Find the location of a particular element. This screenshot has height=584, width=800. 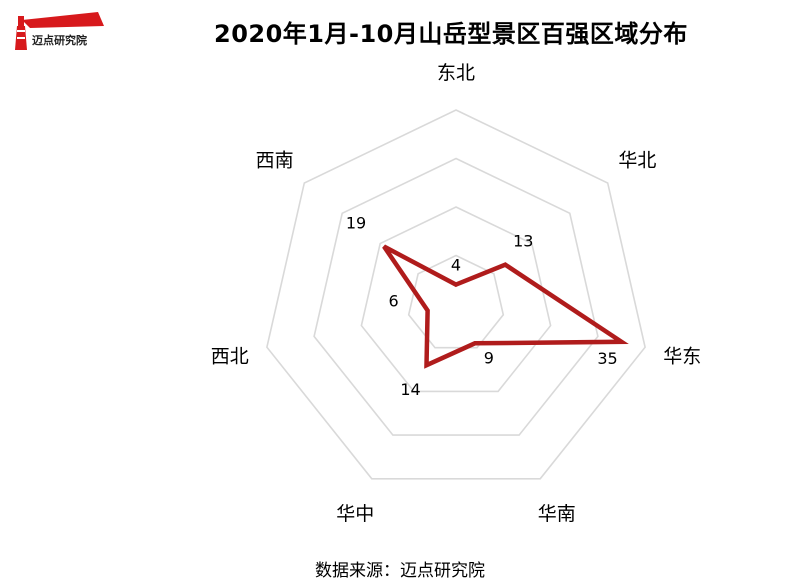

category-label: 华南 is located at coordinates (557, 514).